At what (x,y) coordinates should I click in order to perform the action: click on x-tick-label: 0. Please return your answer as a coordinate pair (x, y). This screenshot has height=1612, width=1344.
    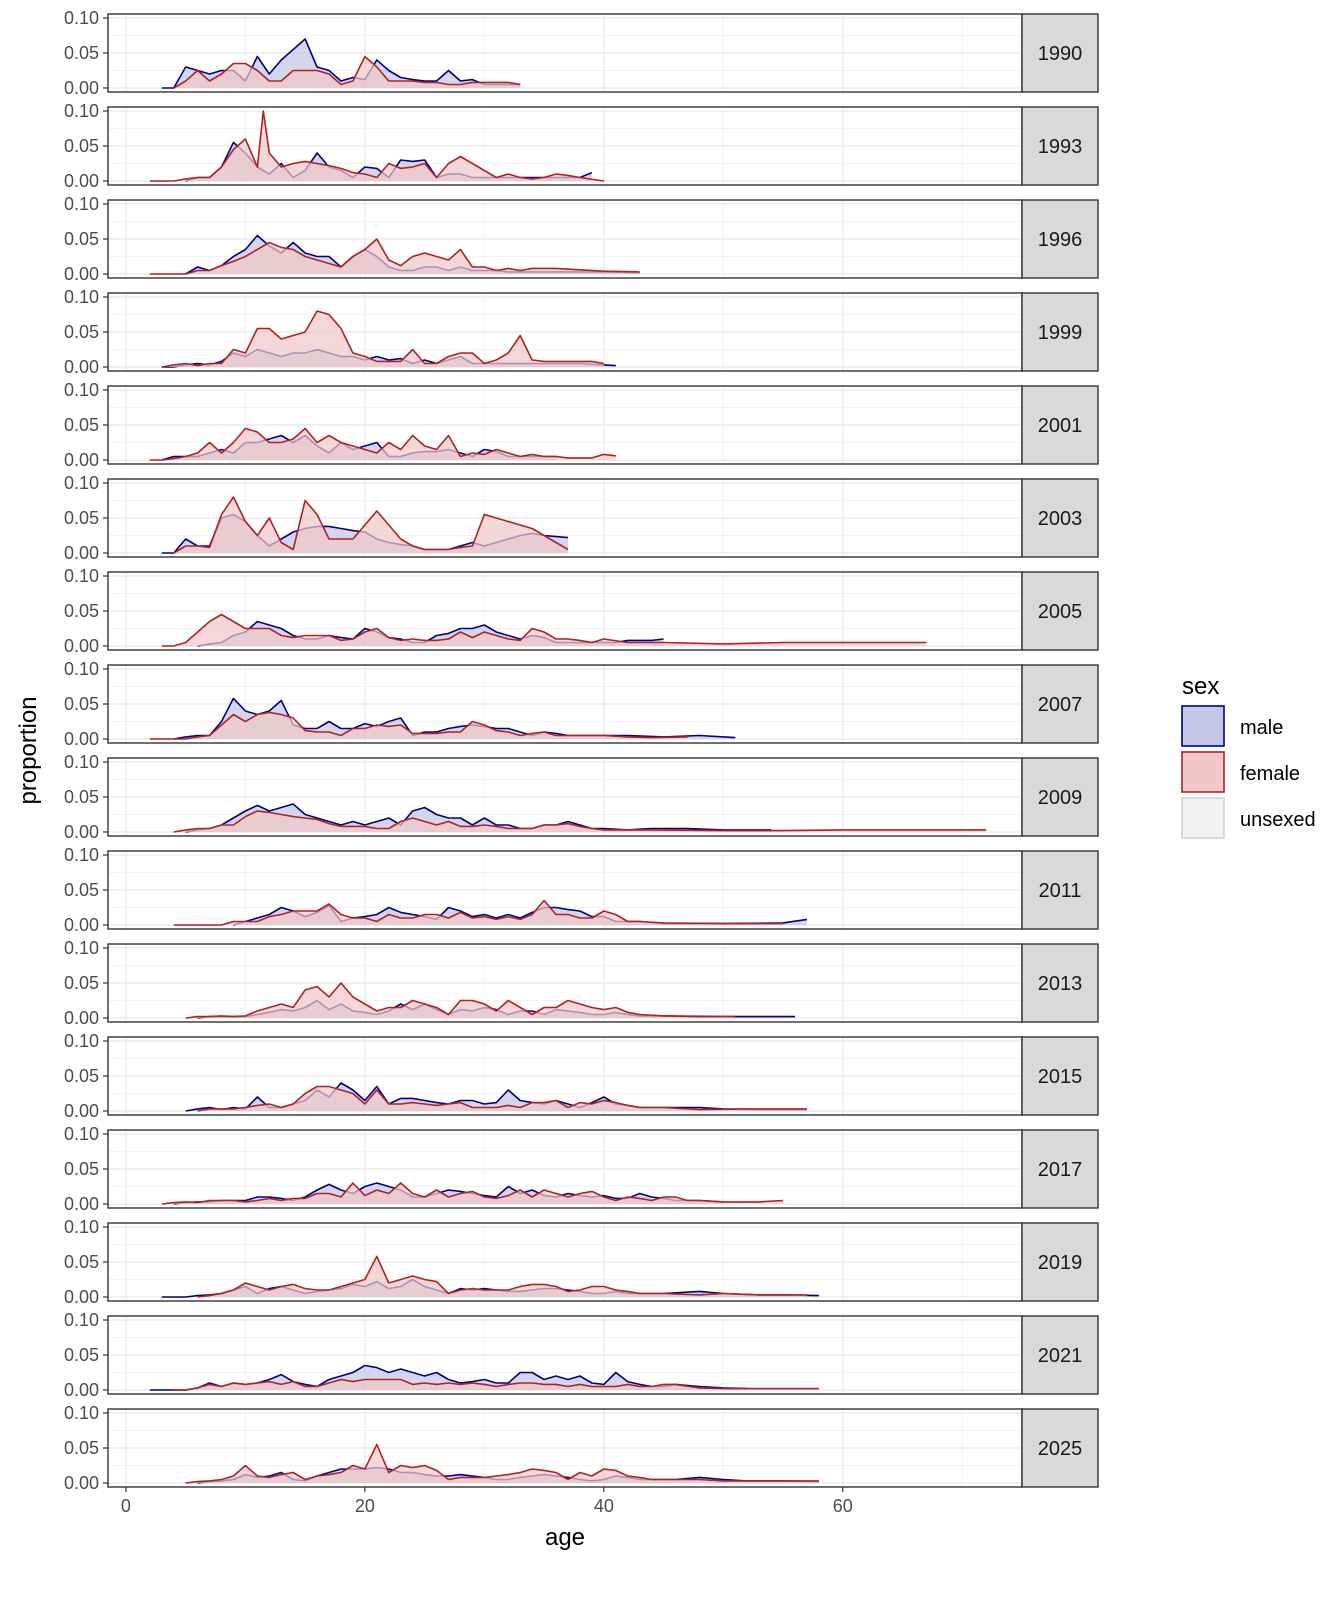
    Looking at the image, I should click on (126, 1506).